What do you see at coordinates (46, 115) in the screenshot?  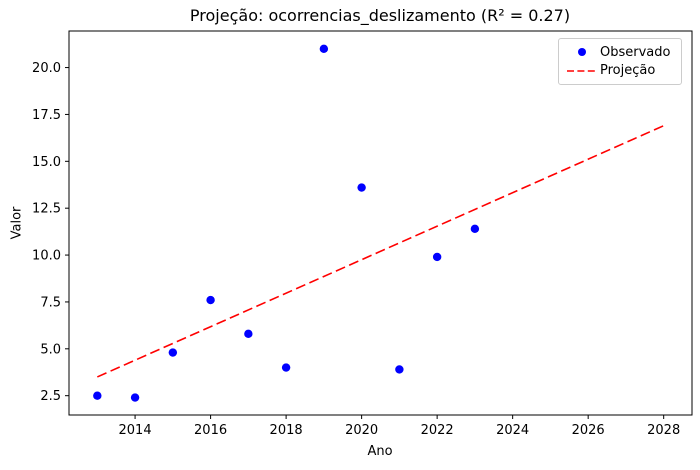 I see `y-tick-label: 17.5` at bounding box center [46, 115].